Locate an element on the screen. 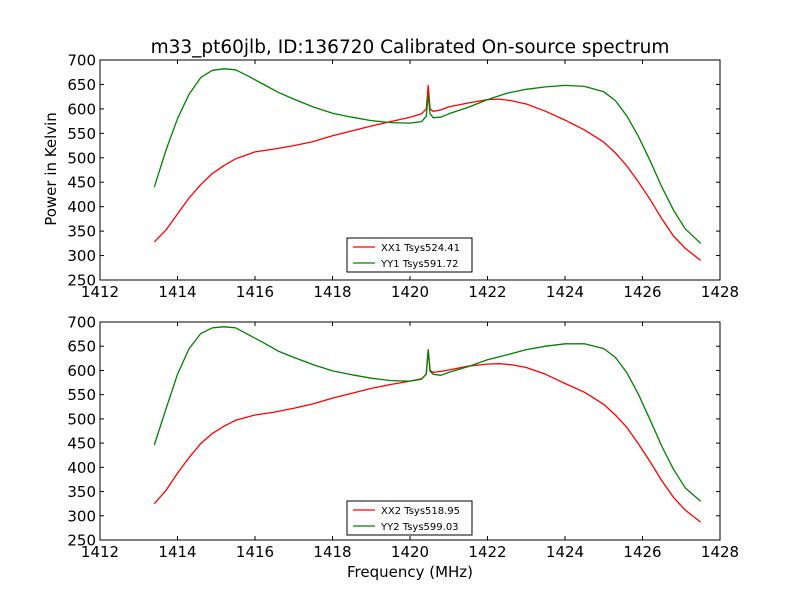 The height and width of the screenshot is (600, 800). legend-label: YY2 Tsys599.03 is located at coordinates (419, 527).